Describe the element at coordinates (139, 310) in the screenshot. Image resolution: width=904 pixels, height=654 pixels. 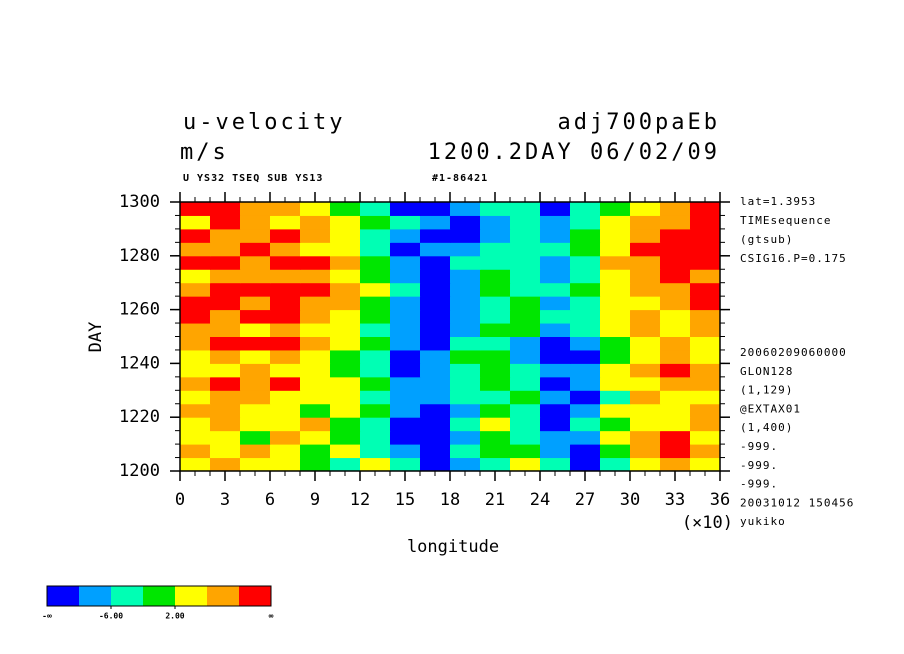
I see `y-tick-label: 1260` at that location.